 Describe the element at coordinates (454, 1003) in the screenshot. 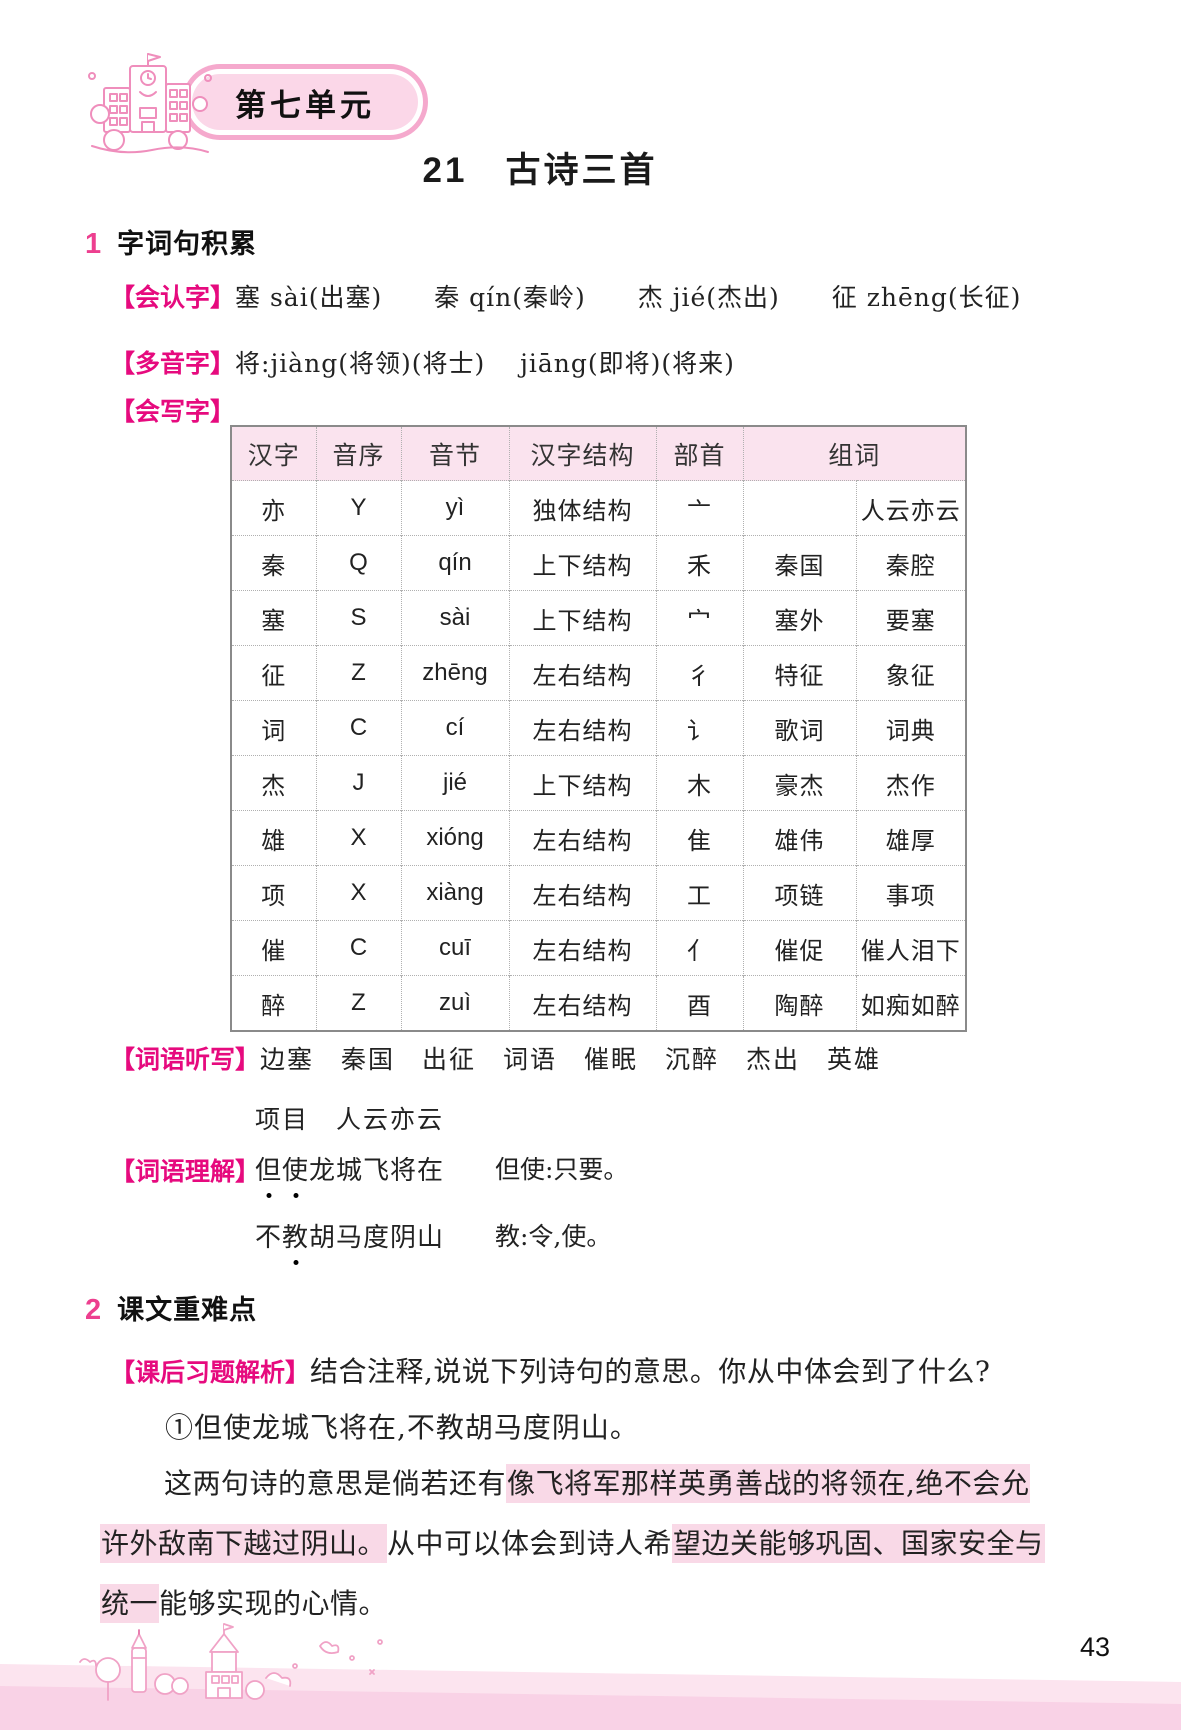

I see `table-cell: zuì` at that location.